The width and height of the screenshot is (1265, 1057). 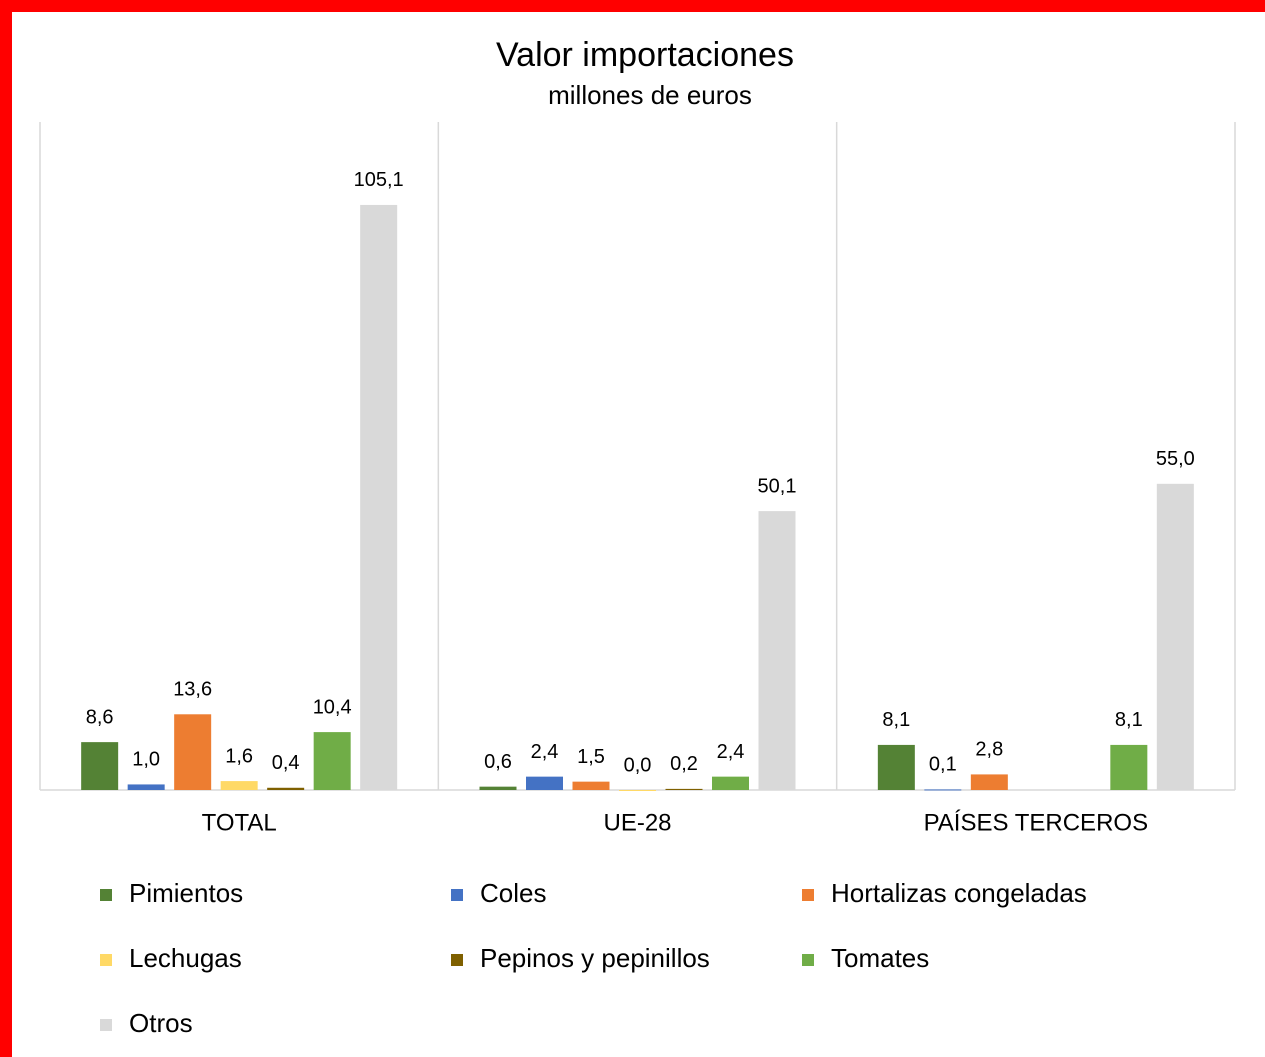 What do you see at coordinates (943, 765) in the screenshot?
I see `data-label: 0,1` at bounding box center [943, 765].